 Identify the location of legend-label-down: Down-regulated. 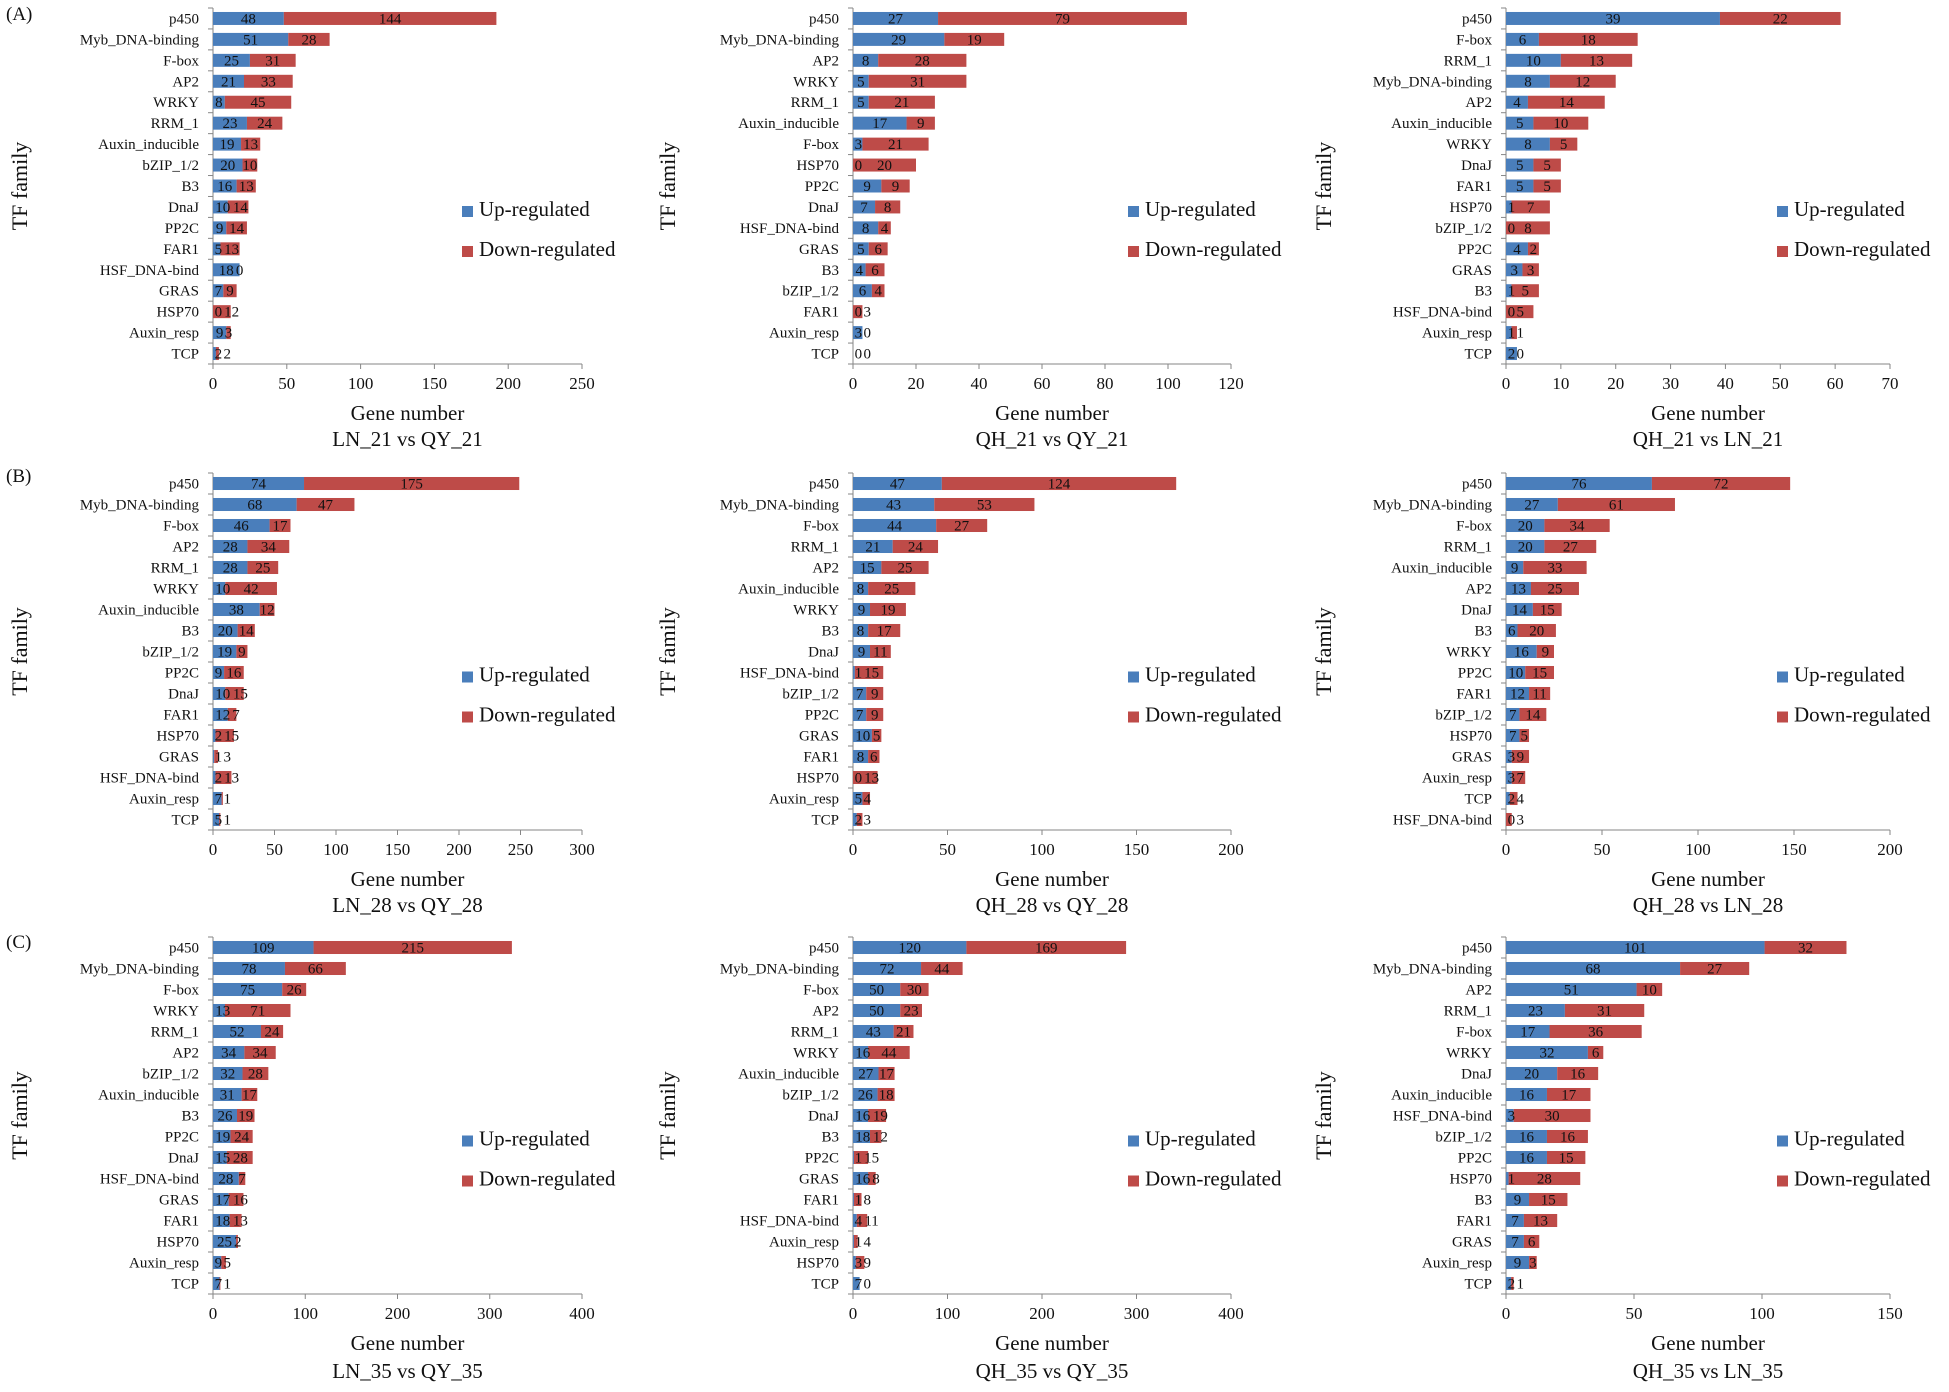
(1862, 715).